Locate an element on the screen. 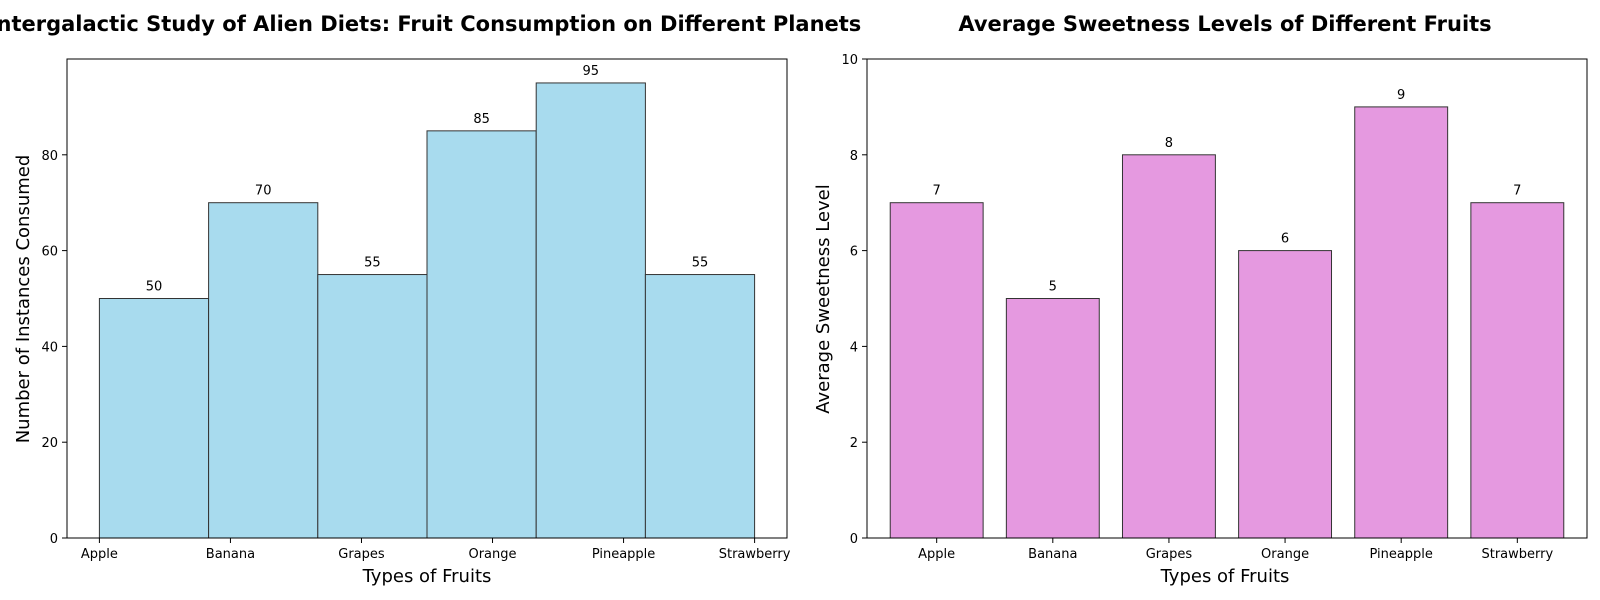 This screenshot has width=1600, height=600. sweetness-bar-grapes is located at coordinates (1168, 346).